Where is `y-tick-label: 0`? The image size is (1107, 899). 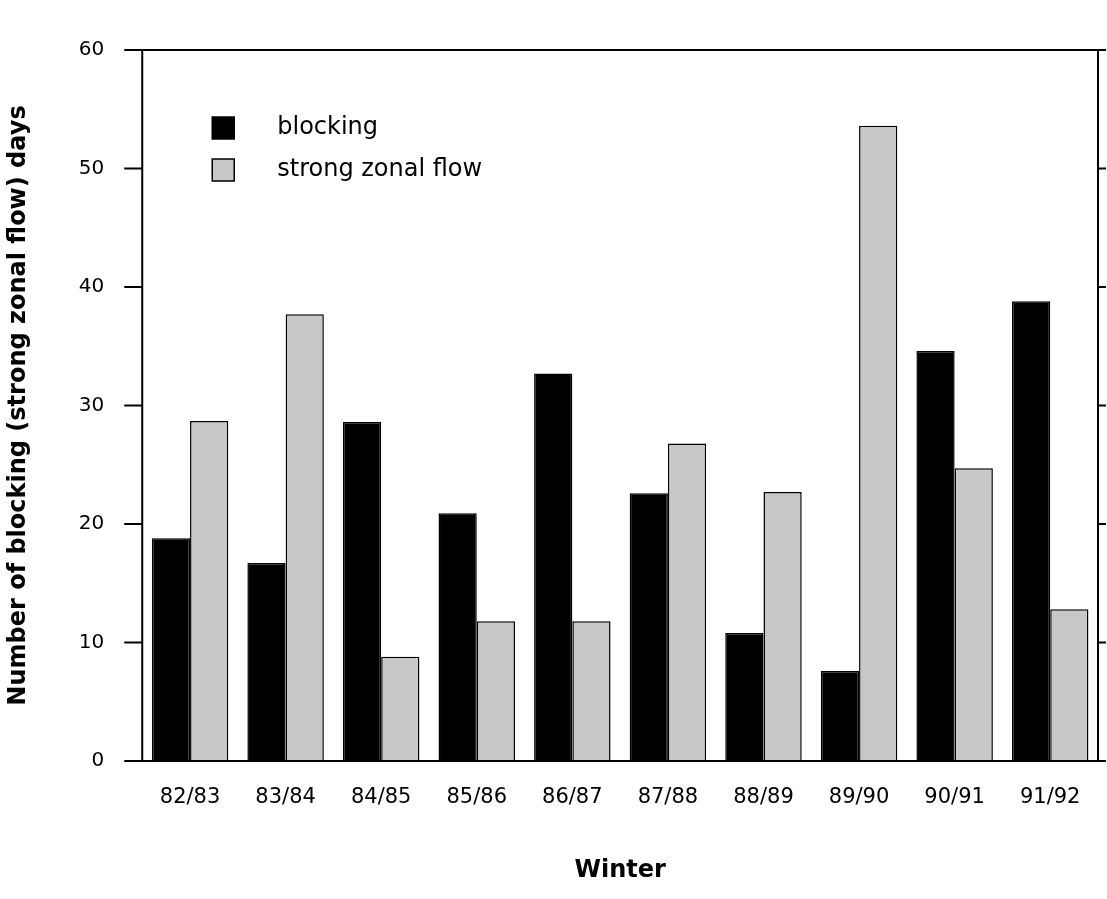
y-tick-label: 0 is located at coordinates (98, 759).